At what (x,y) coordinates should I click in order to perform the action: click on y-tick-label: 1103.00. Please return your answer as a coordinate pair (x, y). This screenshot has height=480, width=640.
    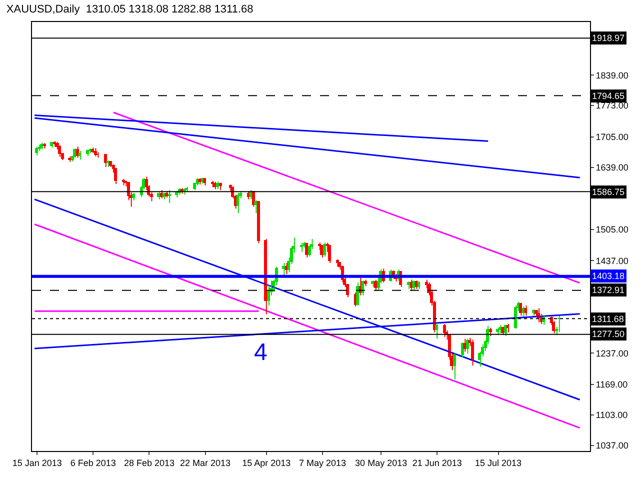
    Looking at the image, I should click on (612, 415).